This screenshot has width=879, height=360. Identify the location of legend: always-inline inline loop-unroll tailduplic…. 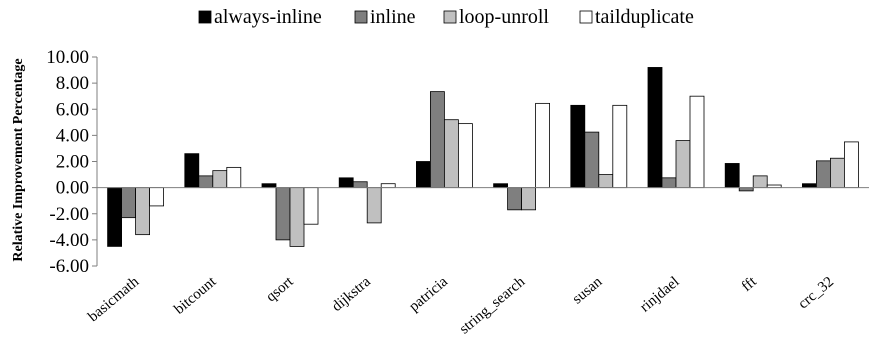
(446, 17).